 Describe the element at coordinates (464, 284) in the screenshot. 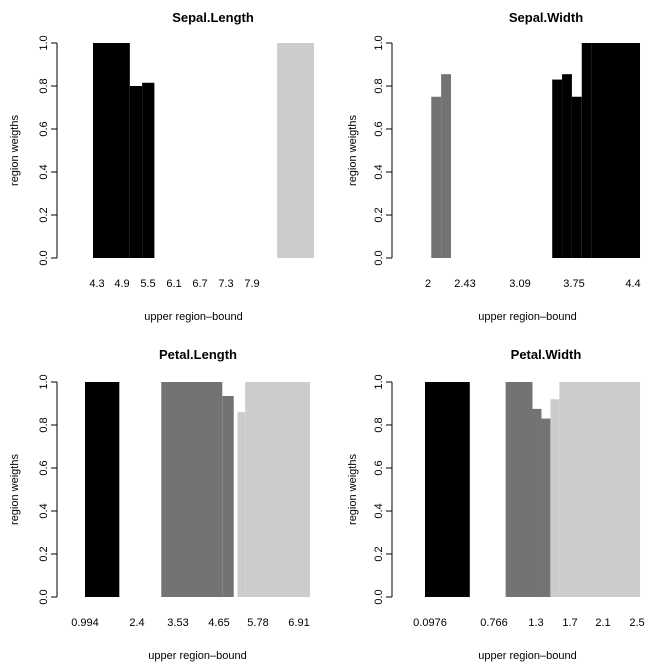

I see `x-tick-label: 2.43` at that location.